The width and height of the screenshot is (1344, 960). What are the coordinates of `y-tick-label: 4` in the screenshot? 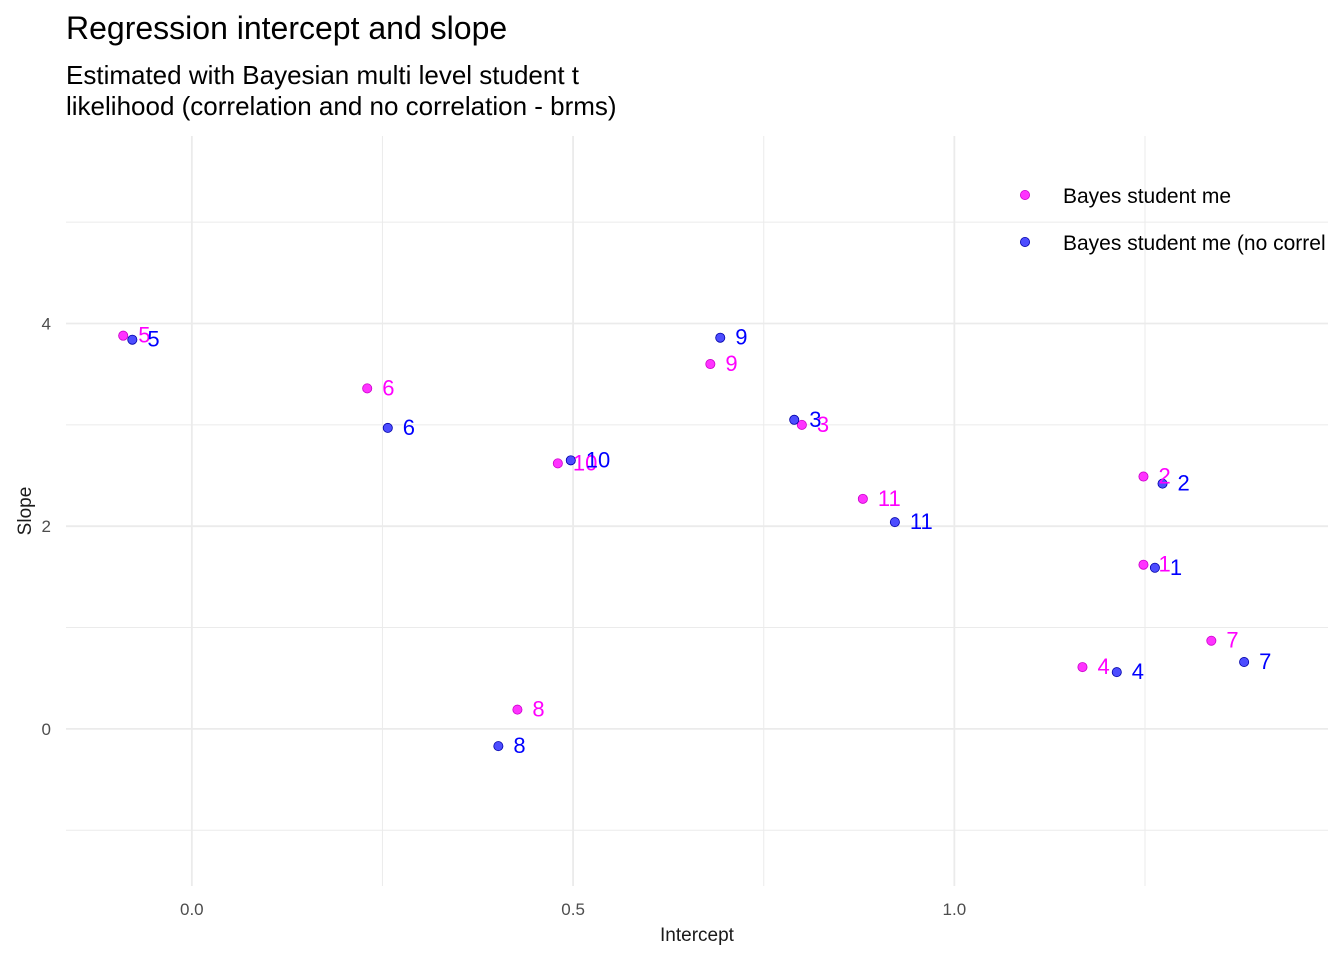 It's located at (46, 324).